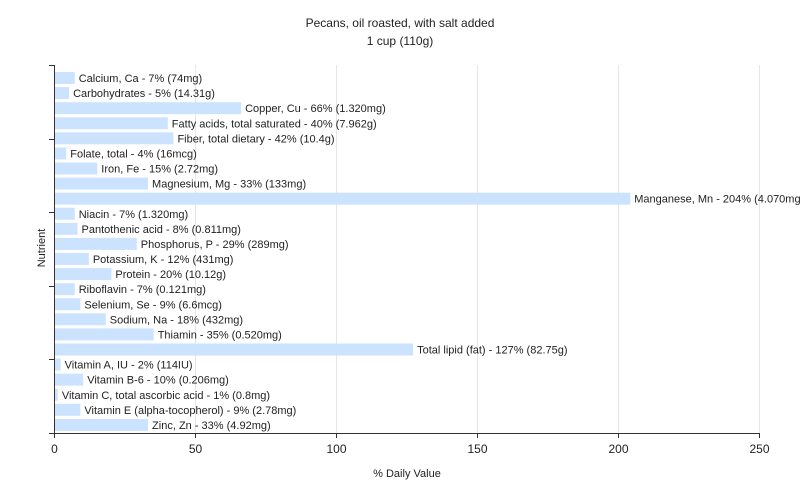  Describe the element at coordinates (315, 109) in the screenshot. I see `bar-label: Copper, Cu - 66% (1.320mg)` at that location.